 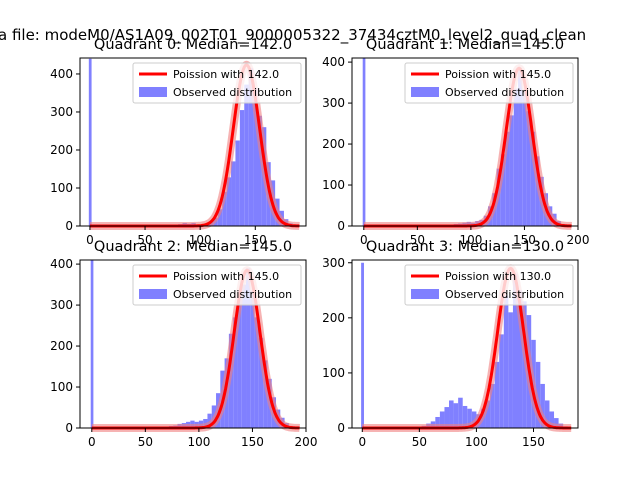 What do you see at coordinates (498, 276) in the screenshot?
I see `legend-label-poisson: Poission with 130.0` at bounding box center [498, 276].